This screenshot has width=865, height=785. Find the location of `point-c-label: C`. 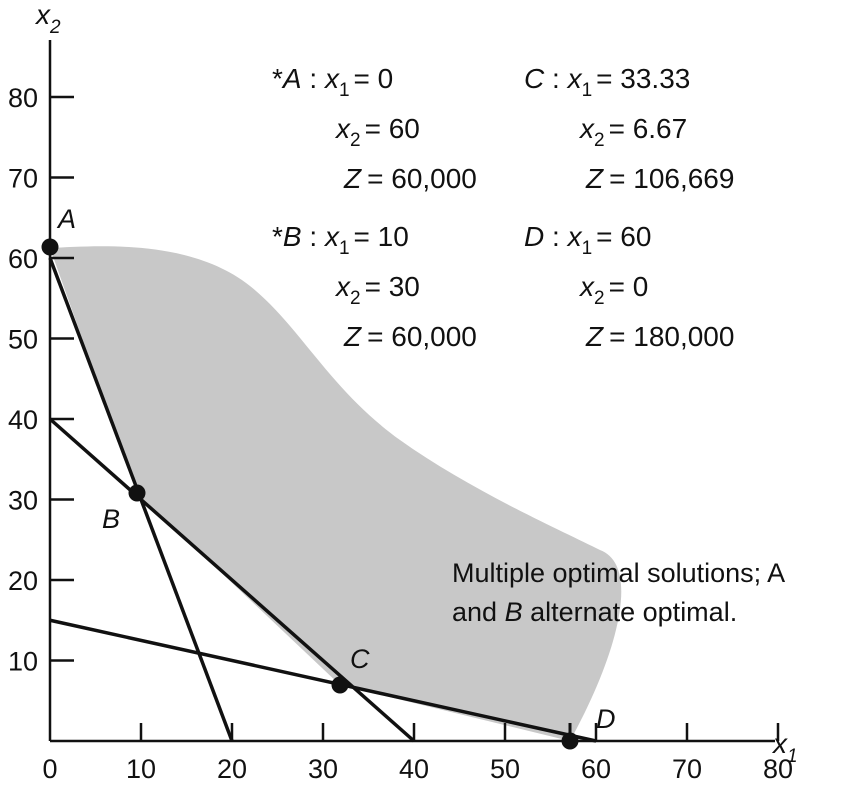

point-c-label: C is located at coordinates (360, 659).